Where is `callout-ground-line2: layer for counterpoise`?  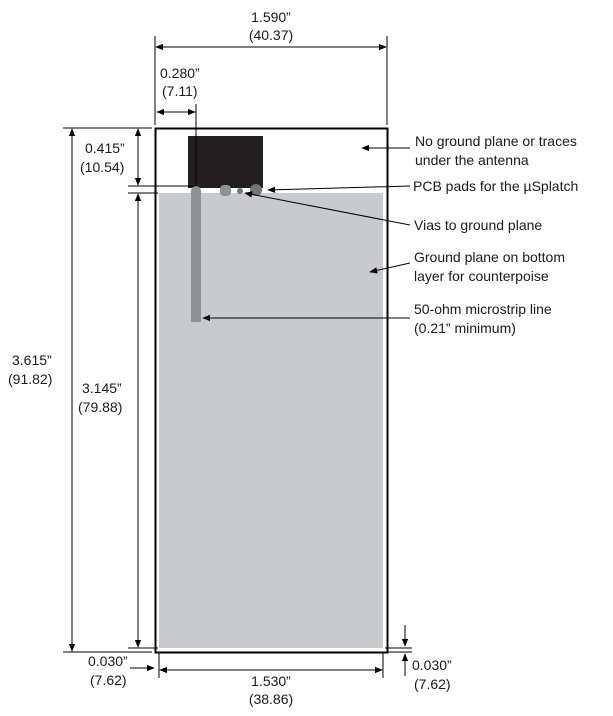
callout-ground-line2: layer for counterpoise is located at coordinates (481, 276).